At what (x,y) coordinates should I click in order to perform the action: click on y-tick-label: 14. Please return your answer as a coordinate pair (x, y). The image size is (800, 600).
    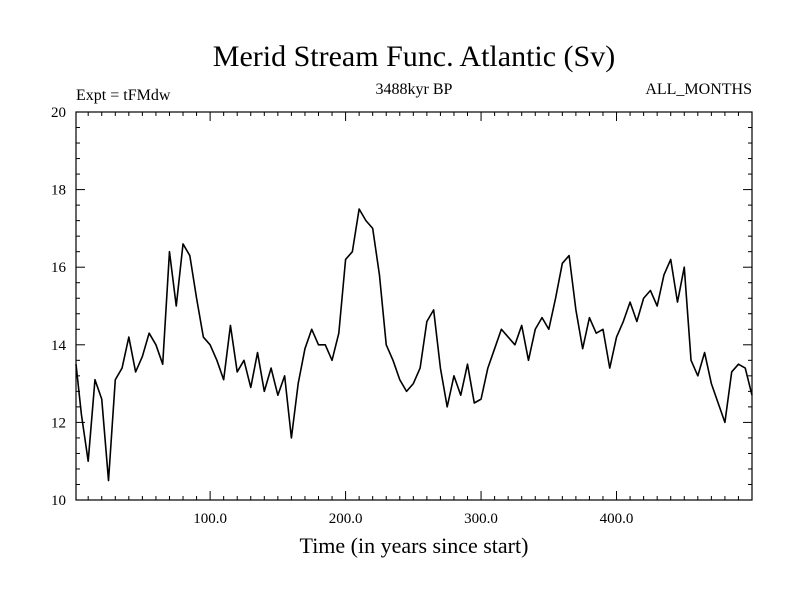
    Looking at the image, I should click on (59, 346).